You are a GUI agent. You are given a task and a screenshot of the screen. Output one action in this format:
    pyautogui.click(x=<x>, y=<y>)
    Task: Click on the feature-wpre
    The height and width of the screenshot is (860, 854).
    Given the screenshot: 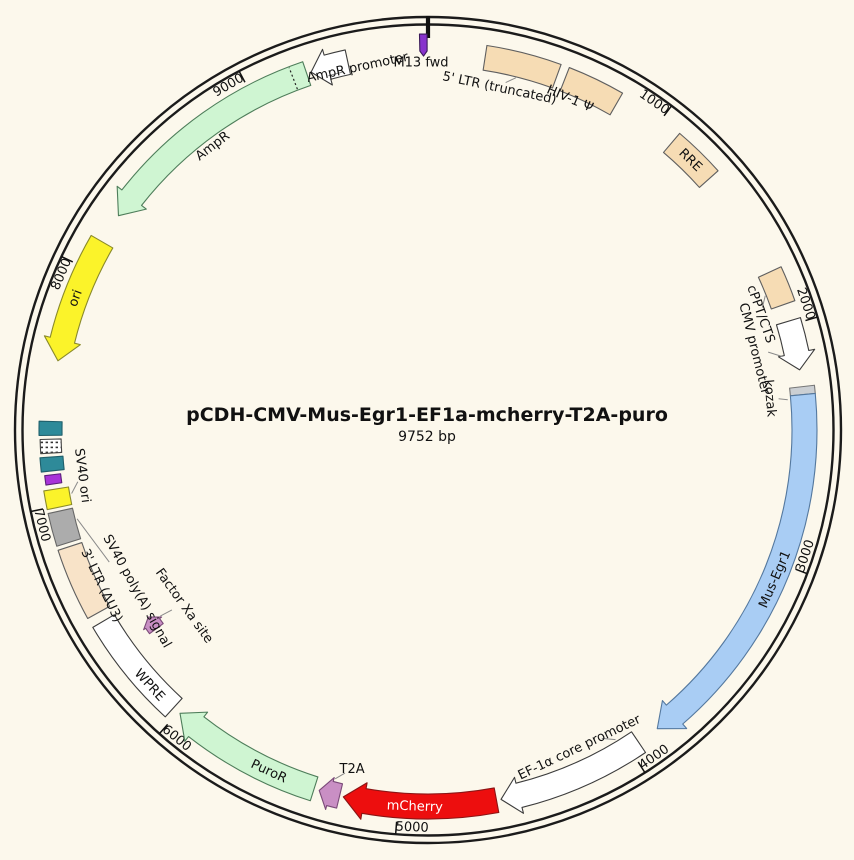 What is the action you would take?
    pyautogui.click(x=137, y=666)
    